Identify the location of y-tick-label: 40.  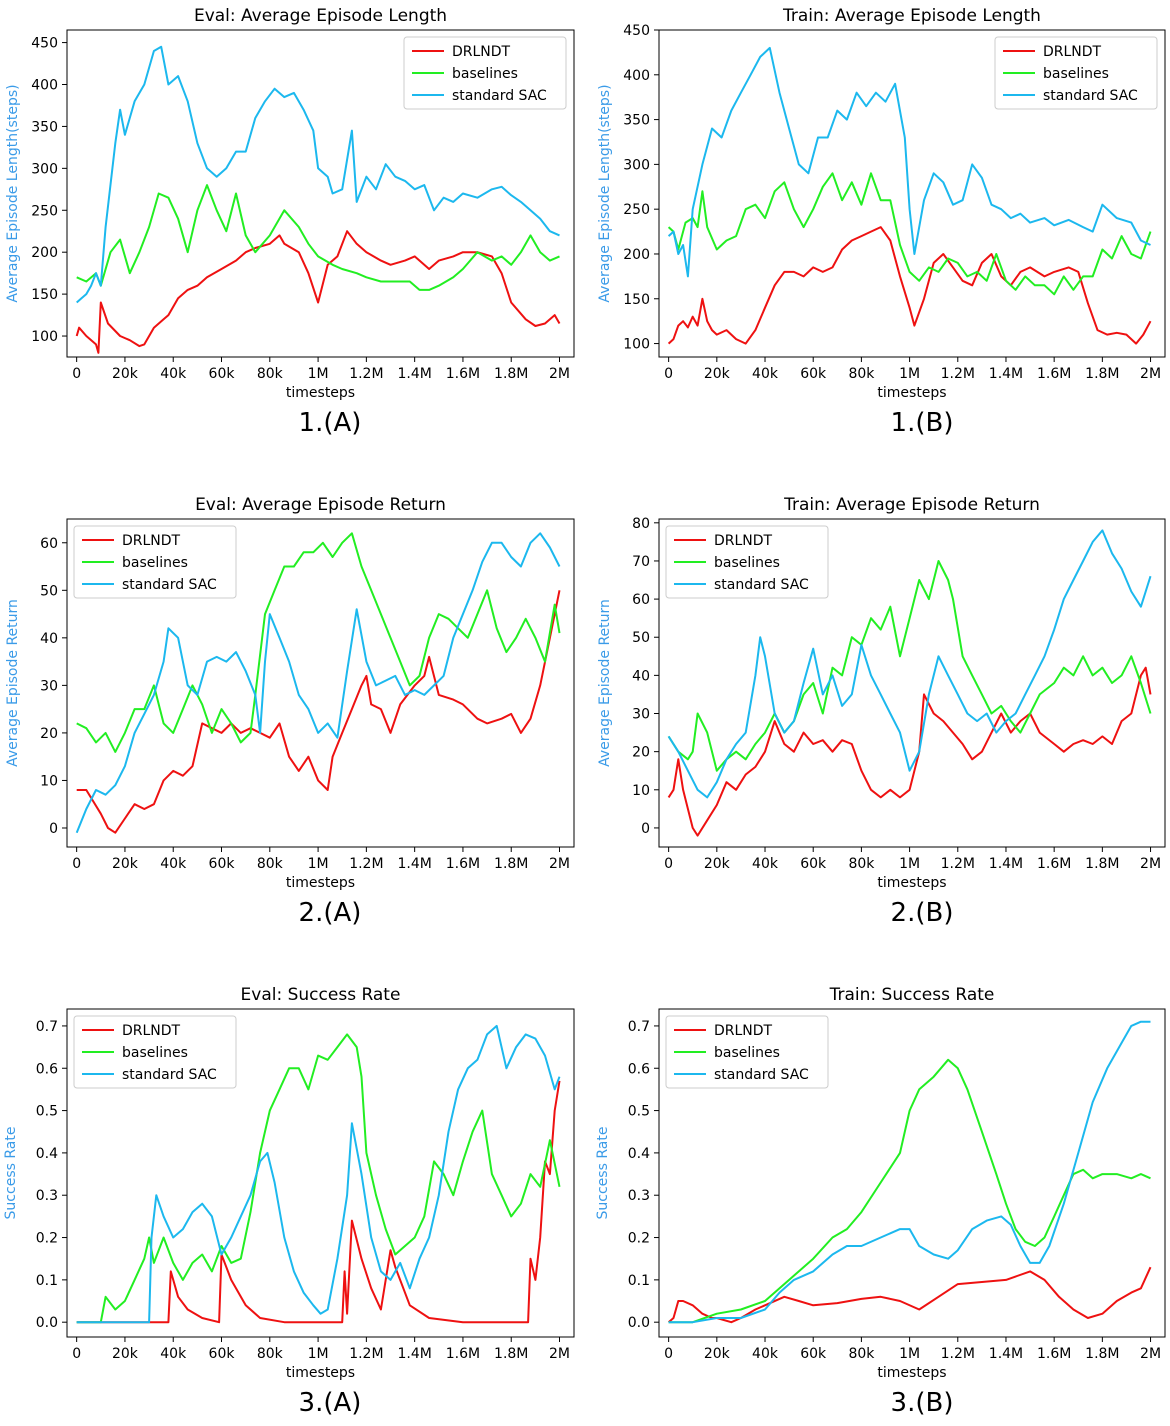
(49, 639).